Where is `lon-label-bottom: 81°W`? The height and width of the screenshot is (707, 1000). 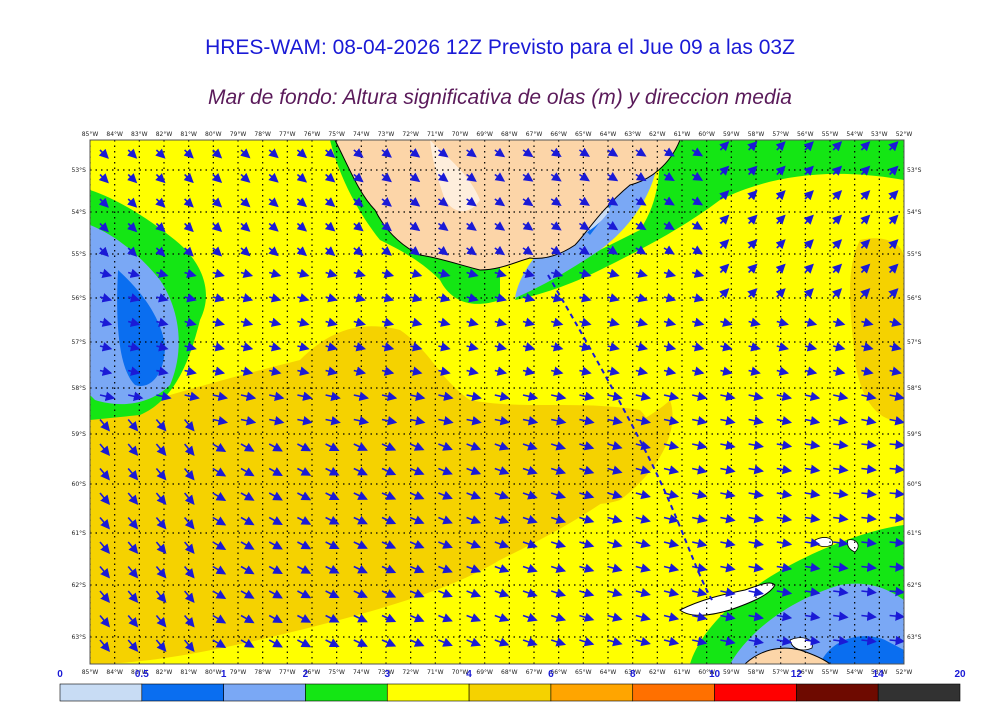
lon-label-bottom: 81°W is located at coordinates (188, 672).